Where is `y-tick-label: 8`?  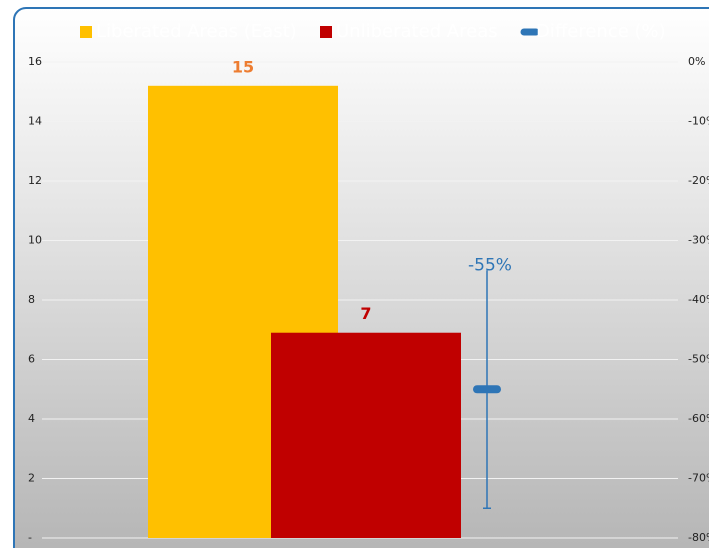 y-tick-label: 8 is located at coordinates (31, 299).